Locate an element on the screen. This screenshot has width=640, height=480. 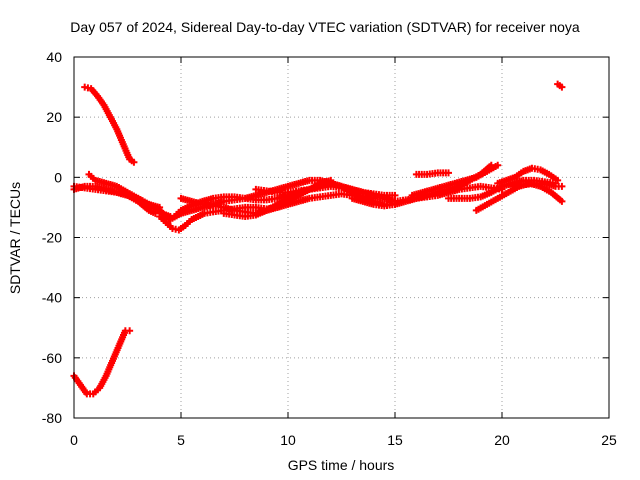
x-tick-label: 25 is located at coordinates (609, 440).